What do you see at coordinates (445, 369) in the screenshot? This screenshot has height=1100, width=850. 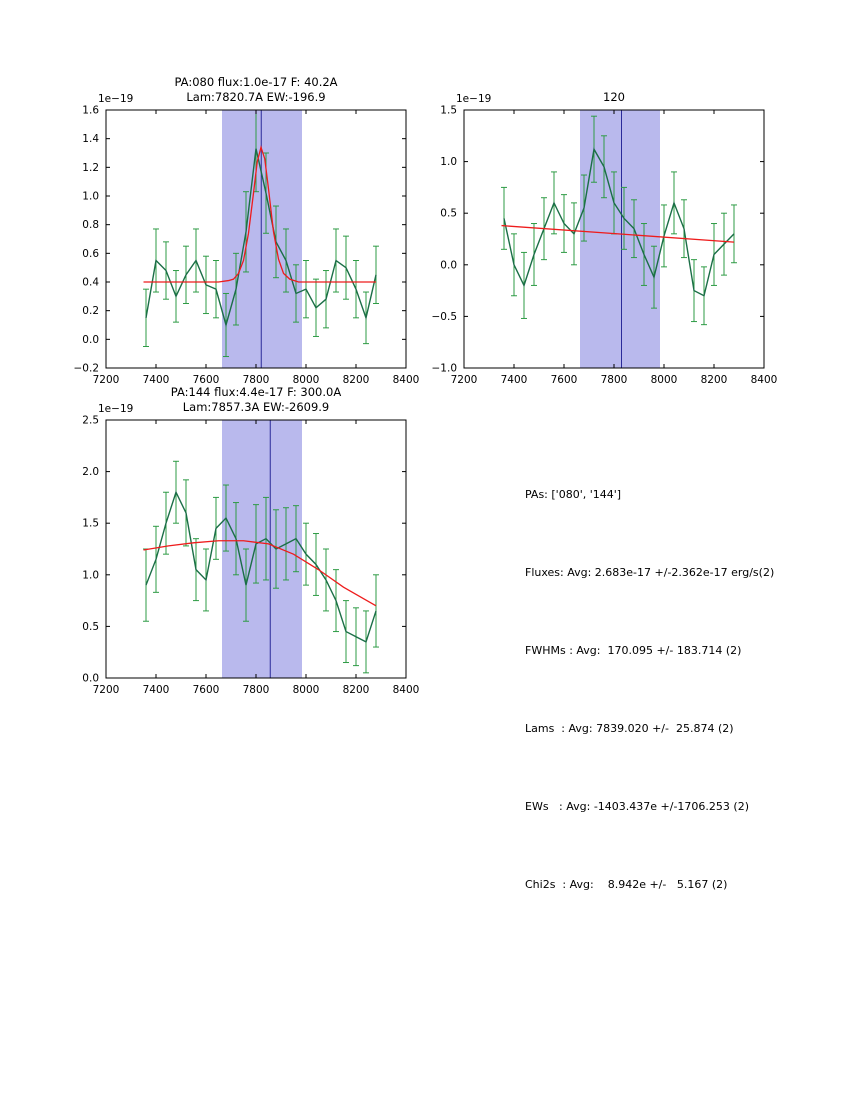 I see `y-tick-label: −1.0` at bounding box center [445, 369].